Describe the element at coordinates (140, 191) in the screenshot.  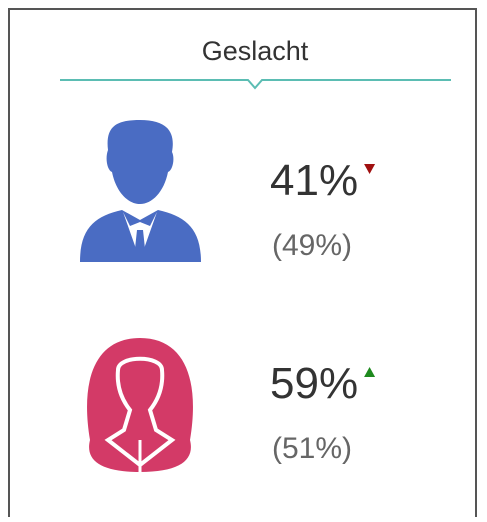
I see `male-icon` at that location.